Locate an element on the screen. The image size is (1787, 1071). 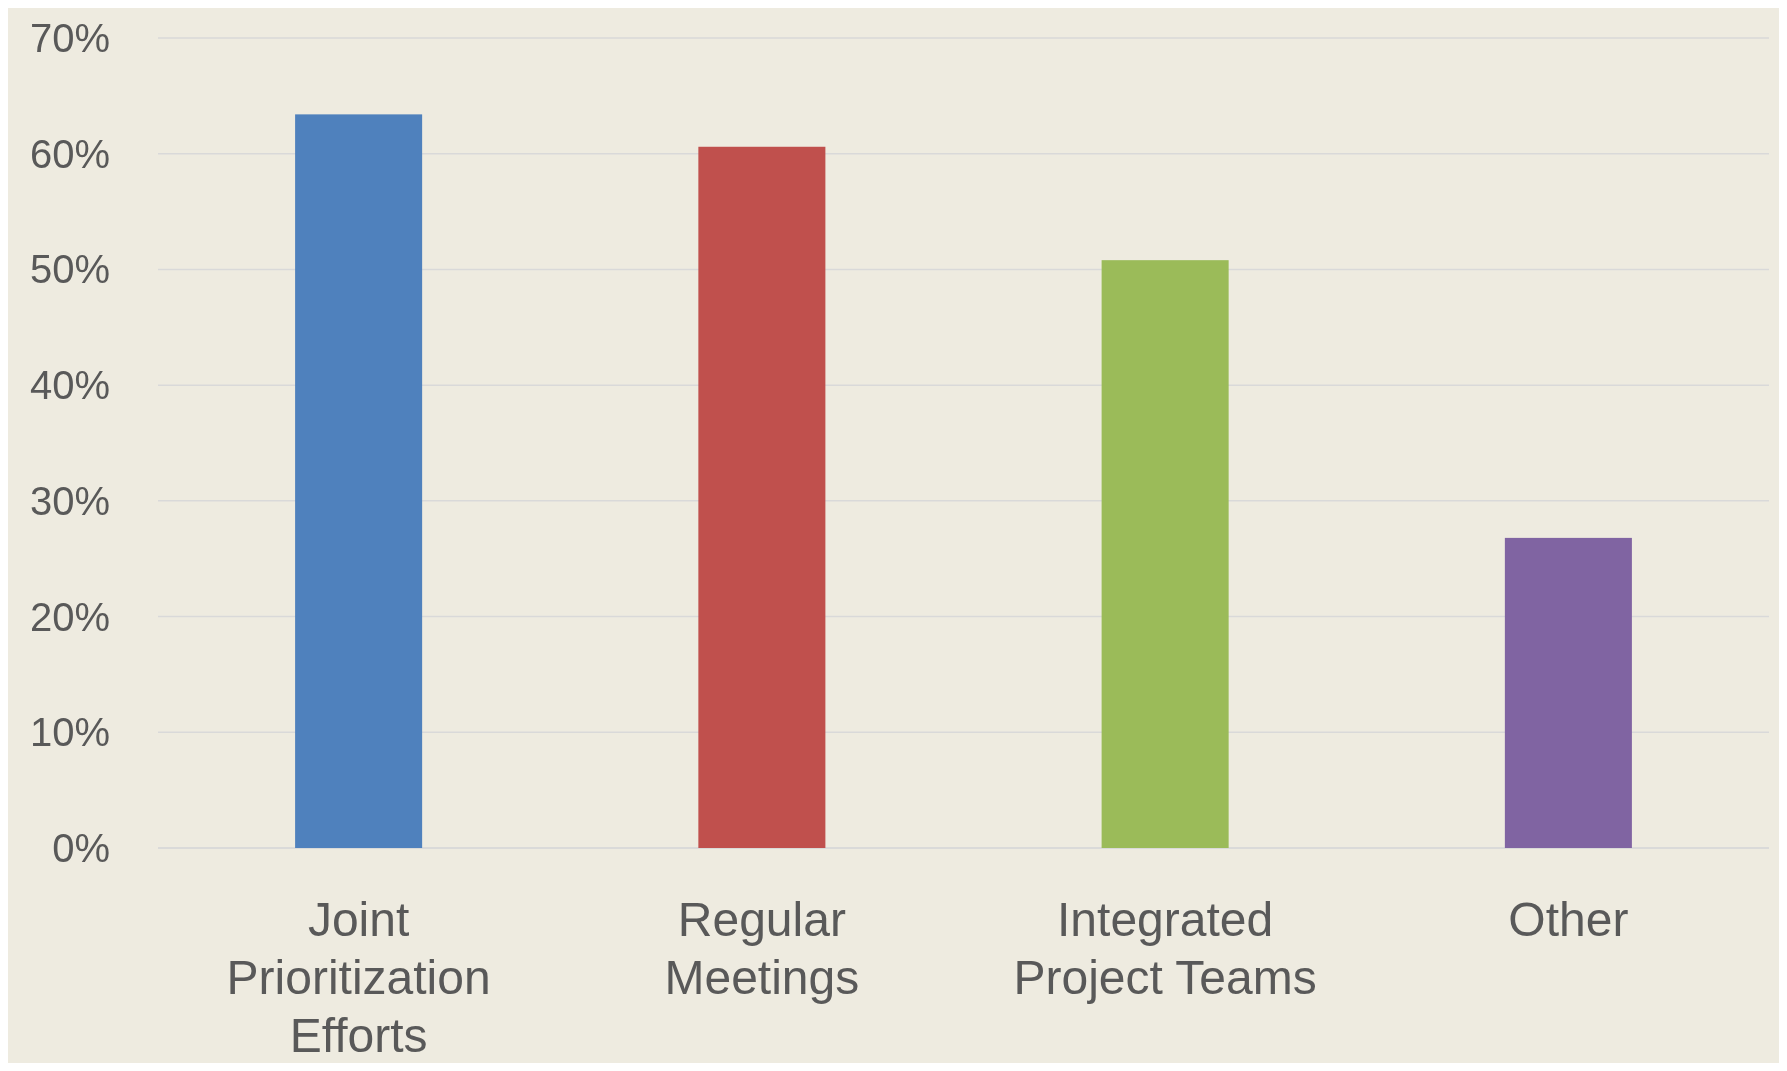
x-tick-label: Joint Prioritization Efforts is located at coordinates (358, 977).